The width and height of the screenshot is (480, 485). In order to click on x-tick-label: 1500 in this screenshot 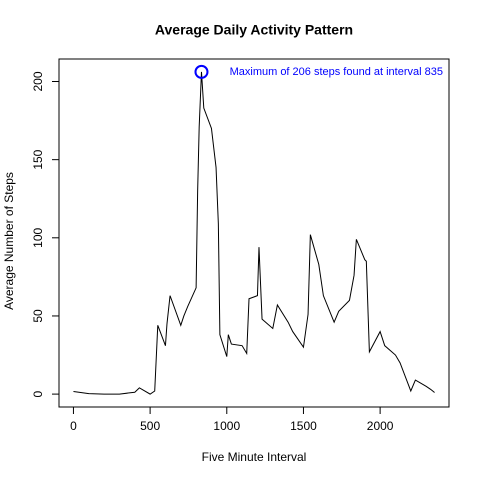, I will do `click(303, 426)`.